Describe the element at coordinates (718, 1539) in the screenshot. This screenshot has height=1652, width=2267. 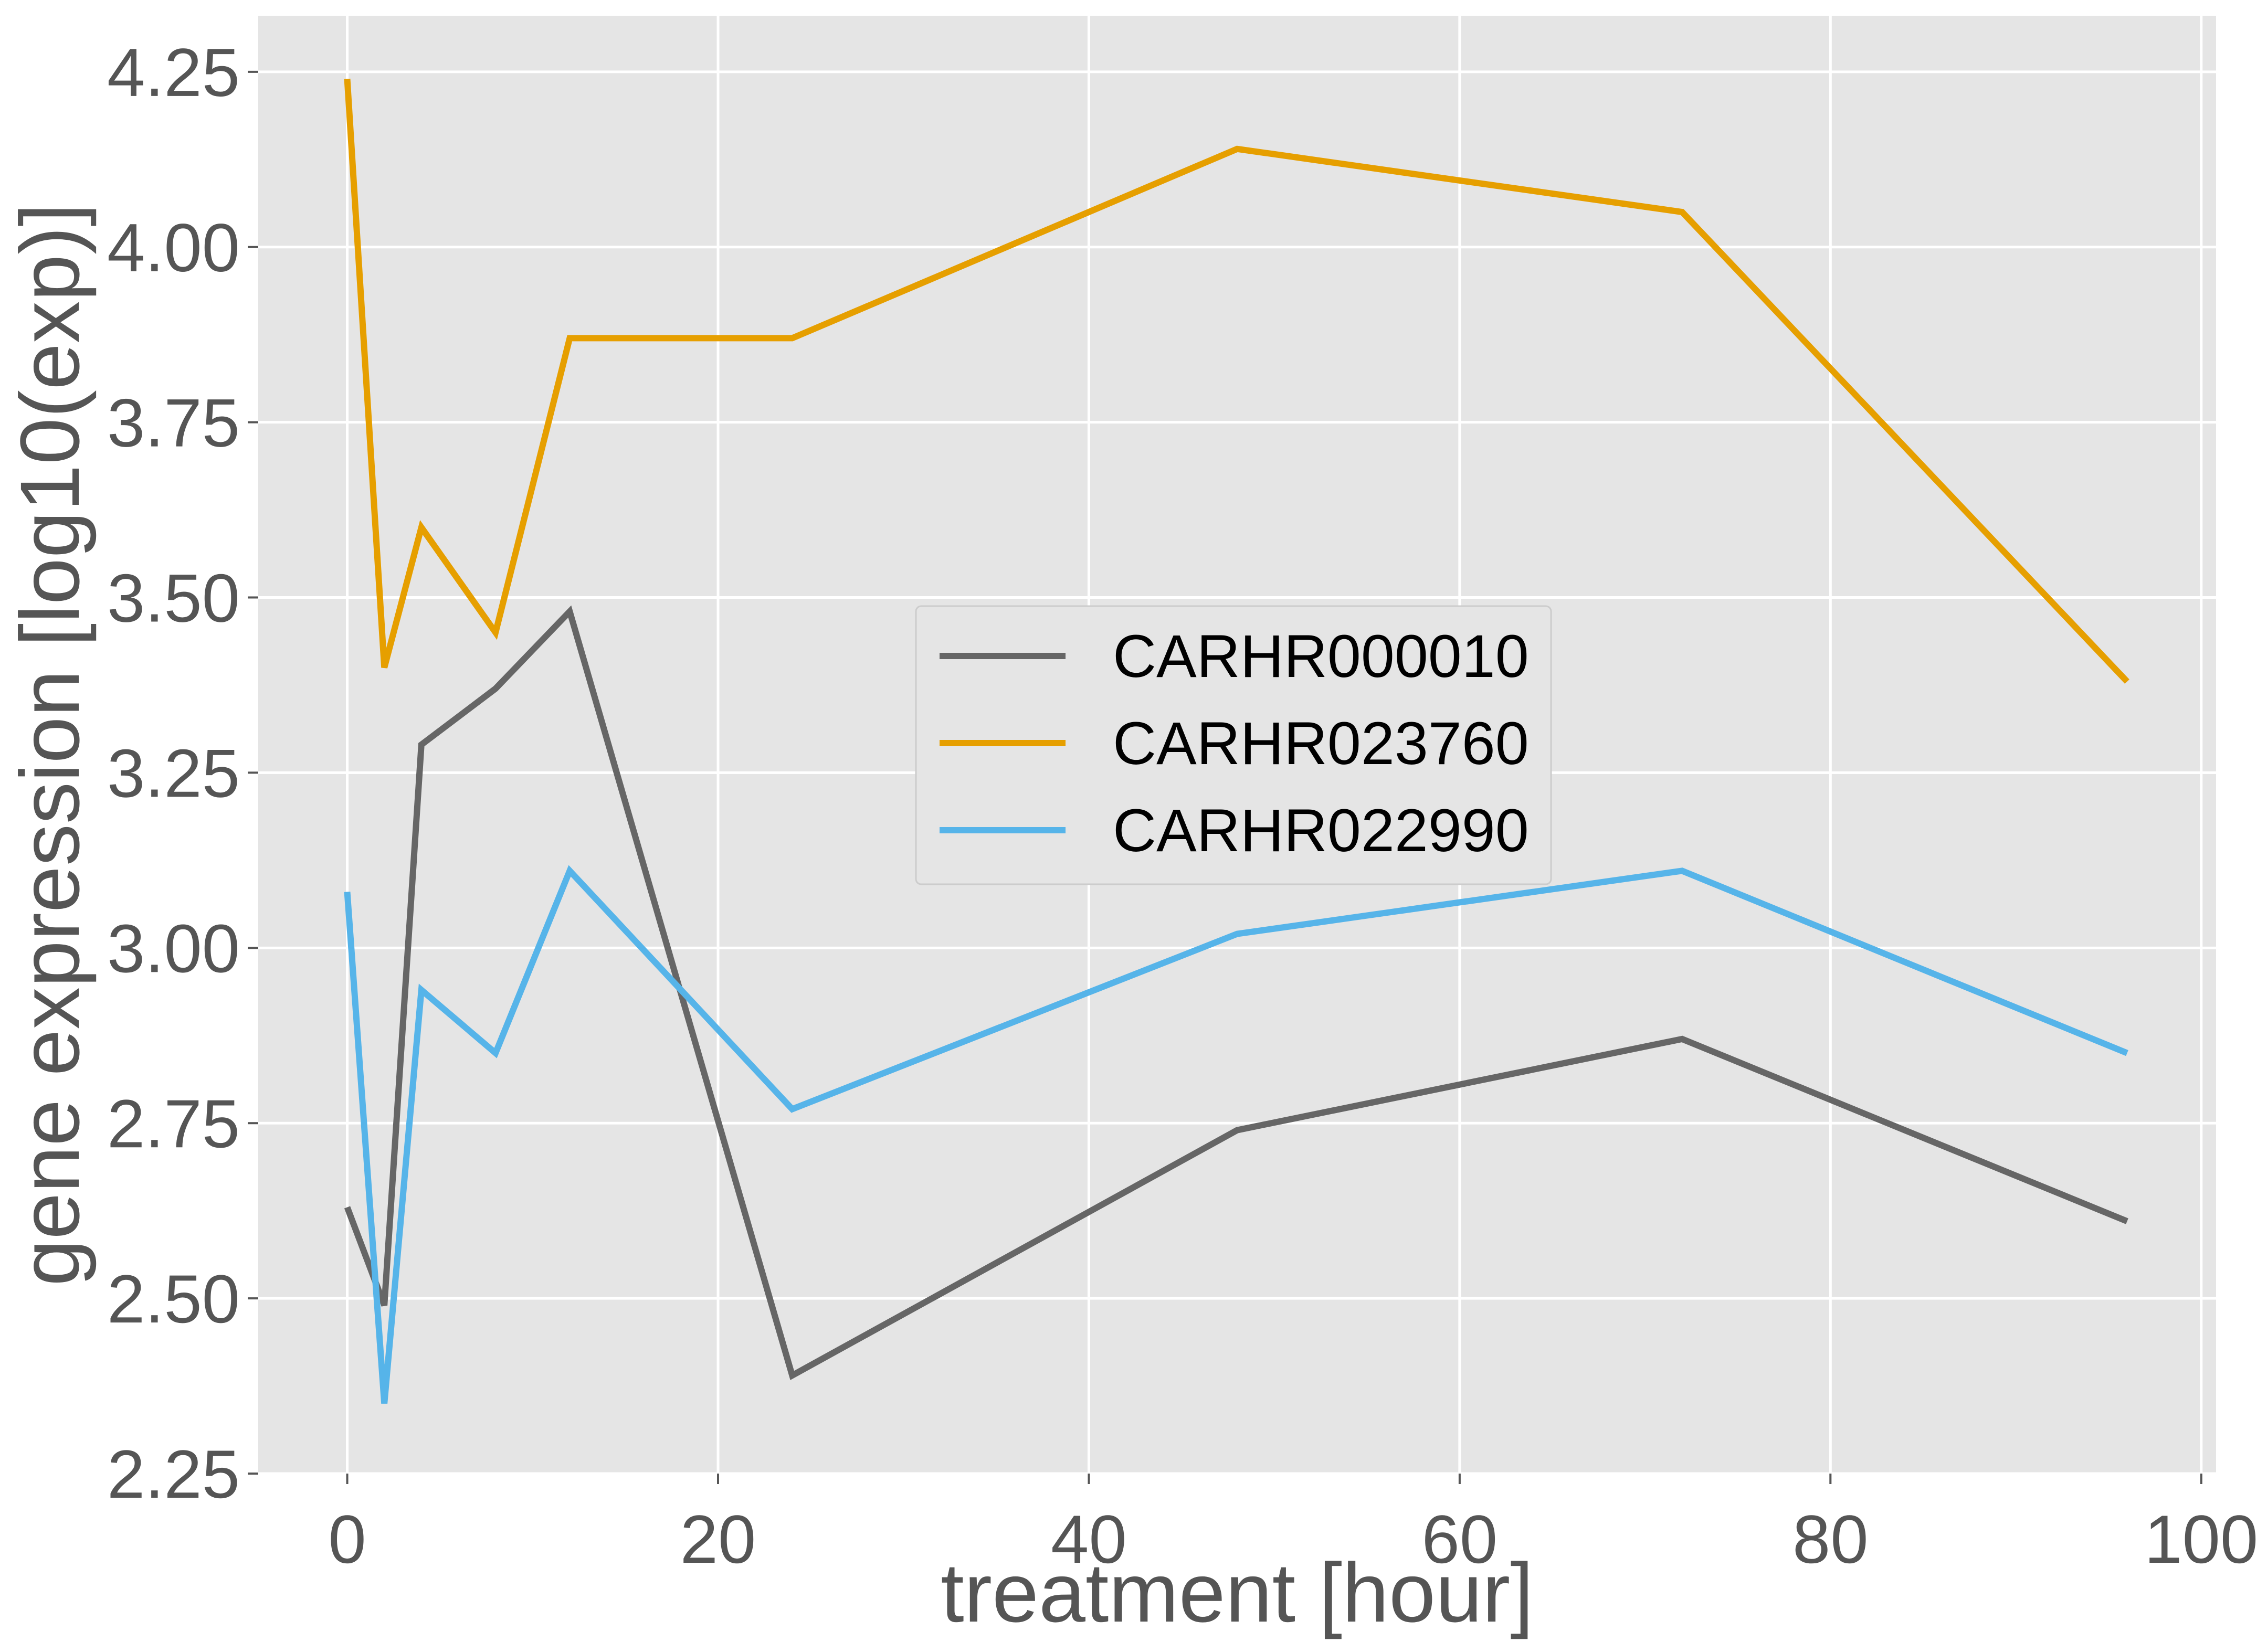
I see `x-tick-label: 20` at that location.